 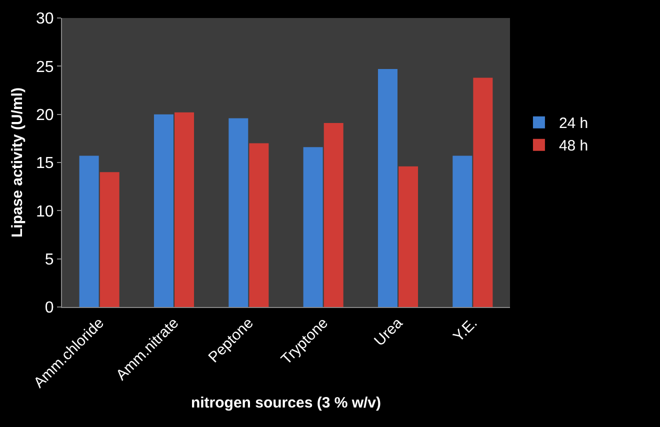 I want to click on y-tick-label: 25, so click(x=45, y=67).